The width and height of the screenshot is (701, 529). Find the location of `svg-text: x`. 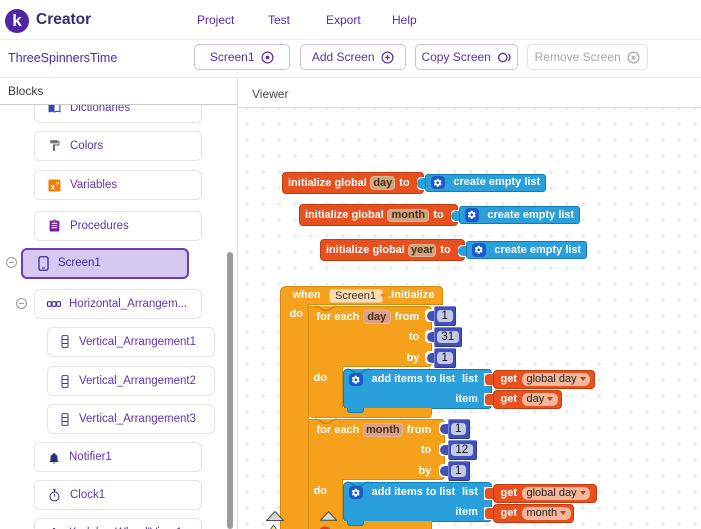

svg-text: x is located at coordinates (52, 186).